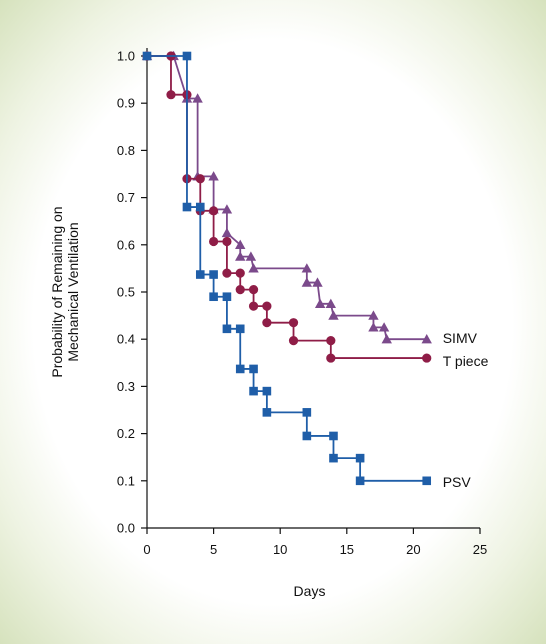 The image size is (546, 644). What do you see at coordinates (126, 528) in the screenshot?
I see `y-tick-label: 0.0` at bounding box center [126, 528].